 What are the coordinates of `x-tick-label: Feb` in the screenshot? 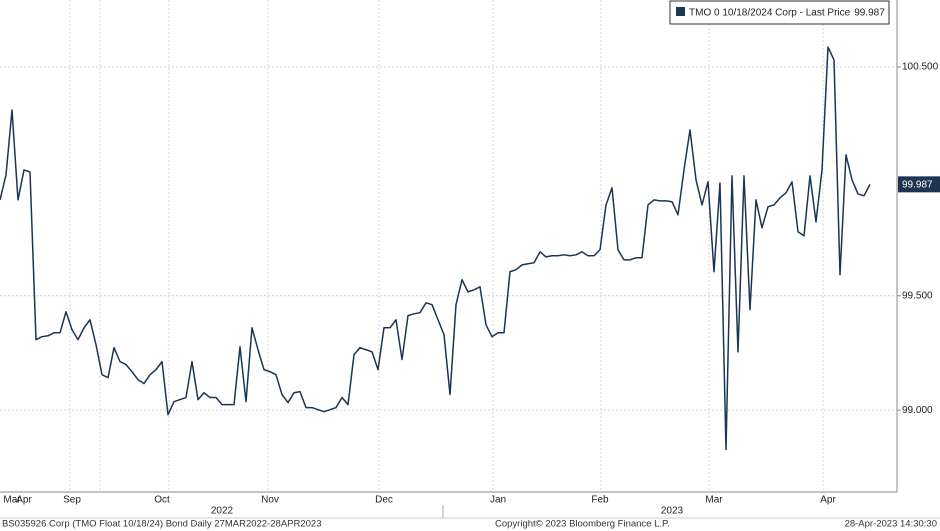 It's located at (600, 500).